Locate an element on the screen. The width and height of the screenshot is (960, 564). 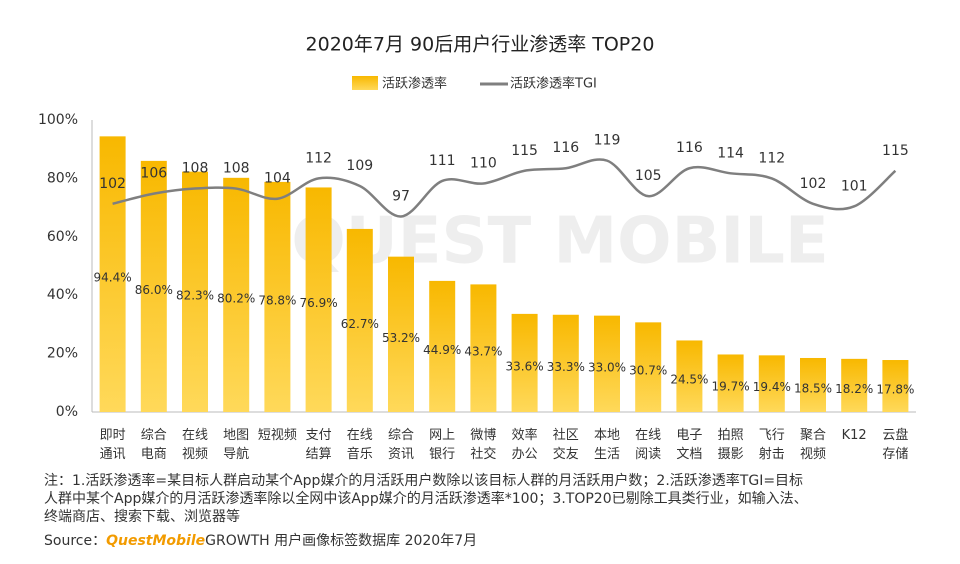
bar-value-label: 33.0% is located at coordinates (607, 367).